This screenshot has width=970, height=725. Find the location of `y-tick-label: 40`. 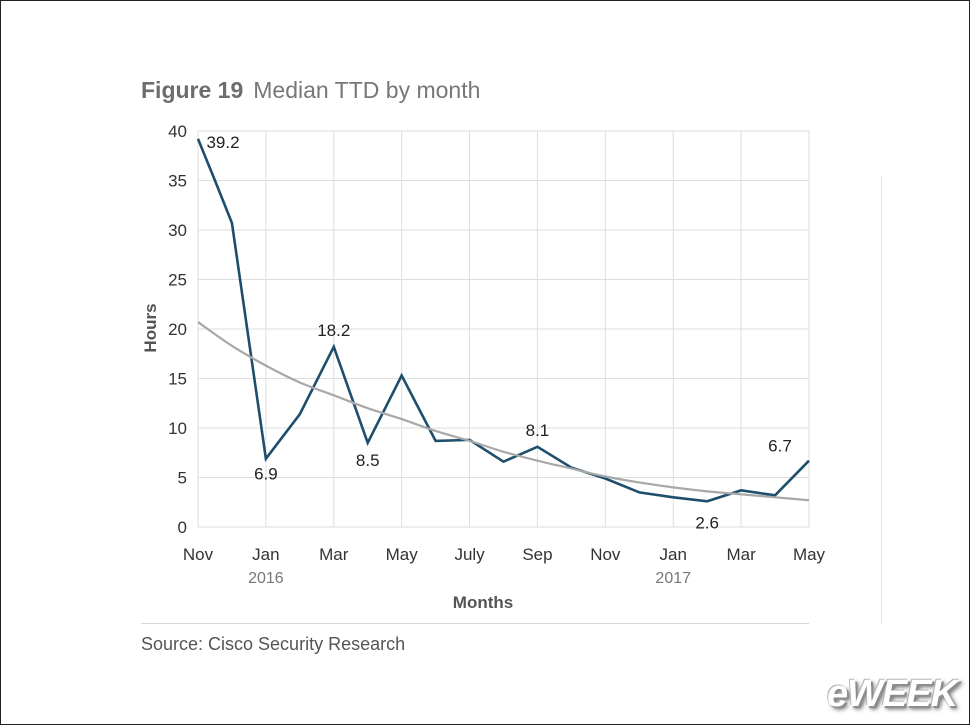

y-tick-label: 40 is located at coordinates (177, 131).